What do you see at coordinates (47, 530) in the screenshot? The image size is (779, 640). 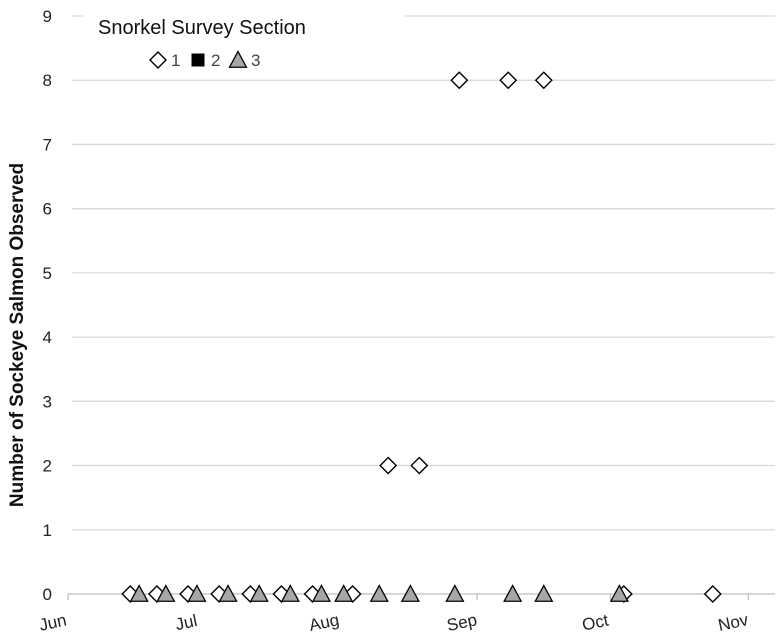 I see `y-tick-label: 1` at bounding box center [47, 530].